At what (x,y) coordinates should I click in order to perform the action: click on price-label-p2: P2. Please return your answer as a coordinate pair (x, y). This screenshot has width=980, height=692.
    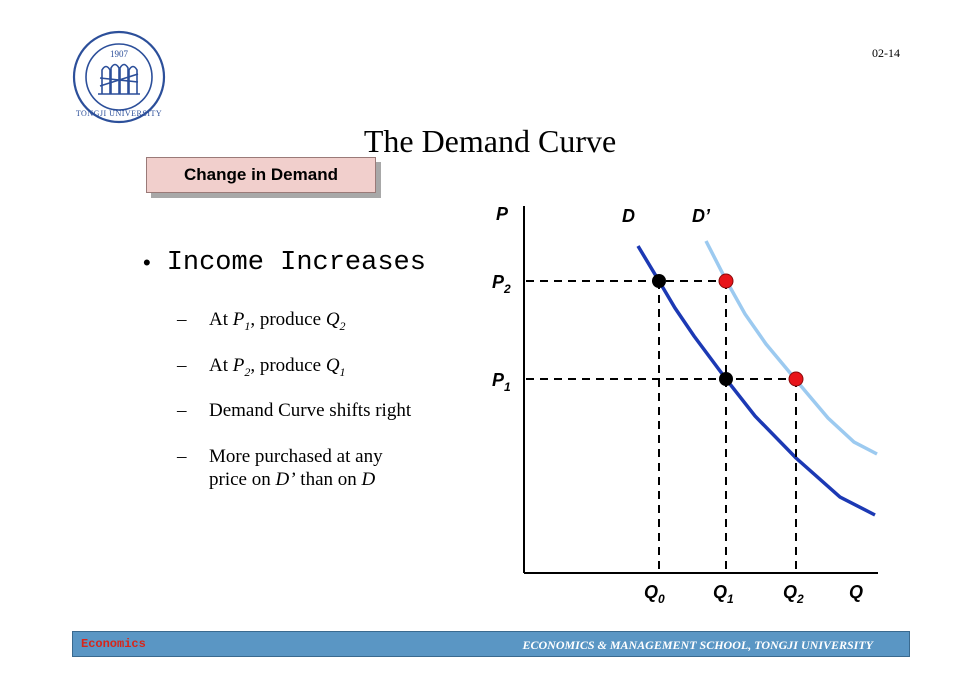
    Looking at the image, I should click on (501, 284).